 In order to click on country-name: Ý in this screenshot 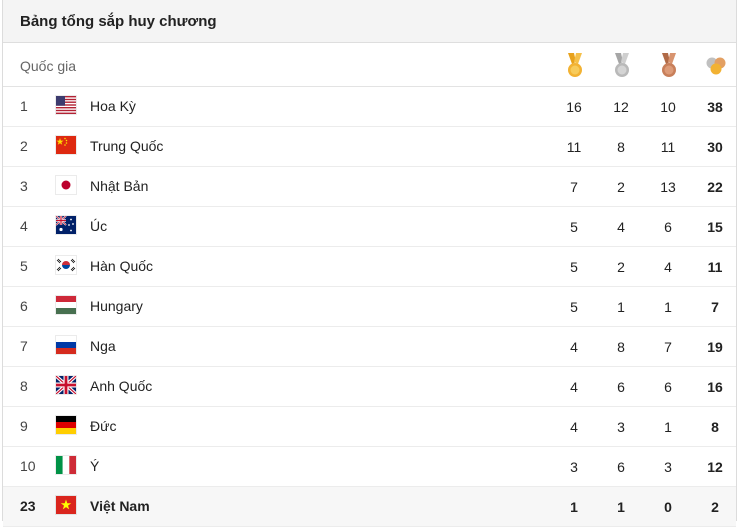, I will do `click(95, 466)`.